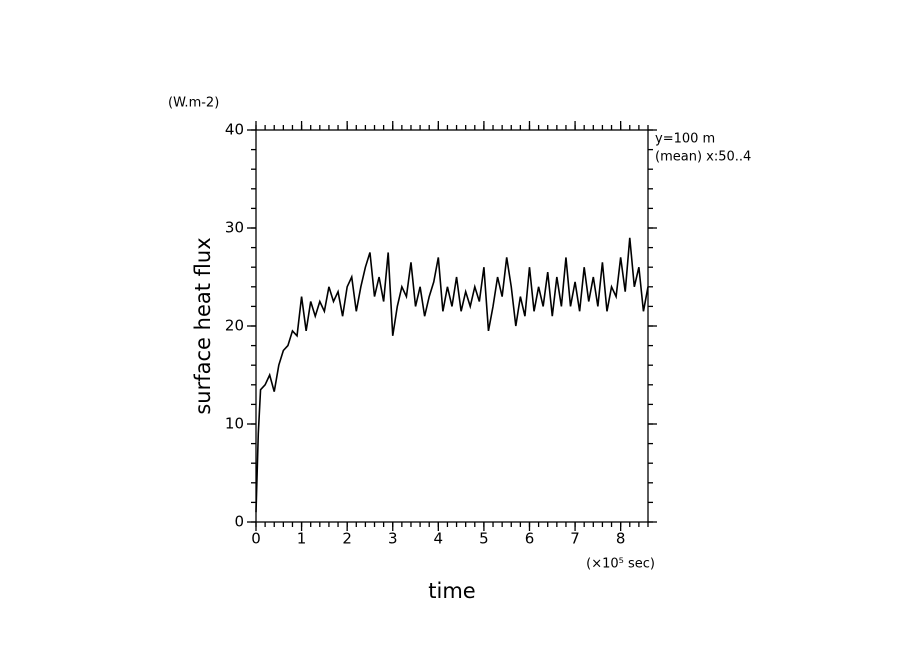 This screenshot has width=904, height=654. What do you see at coordinates (575, 539) in the screenshot?
I see `x-tick-label: 7` at bounding box center [575, 539].